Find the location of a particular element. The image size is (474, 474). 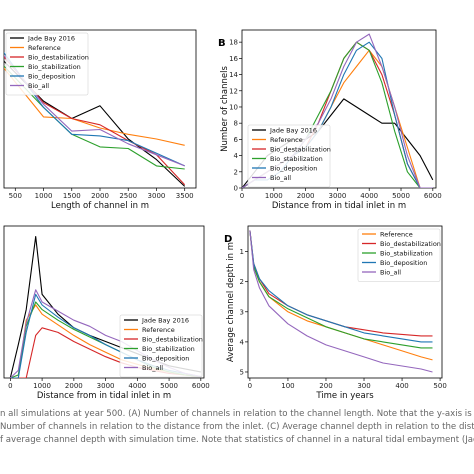

x-tick-label: 200 is located at coordinates (325, 386).